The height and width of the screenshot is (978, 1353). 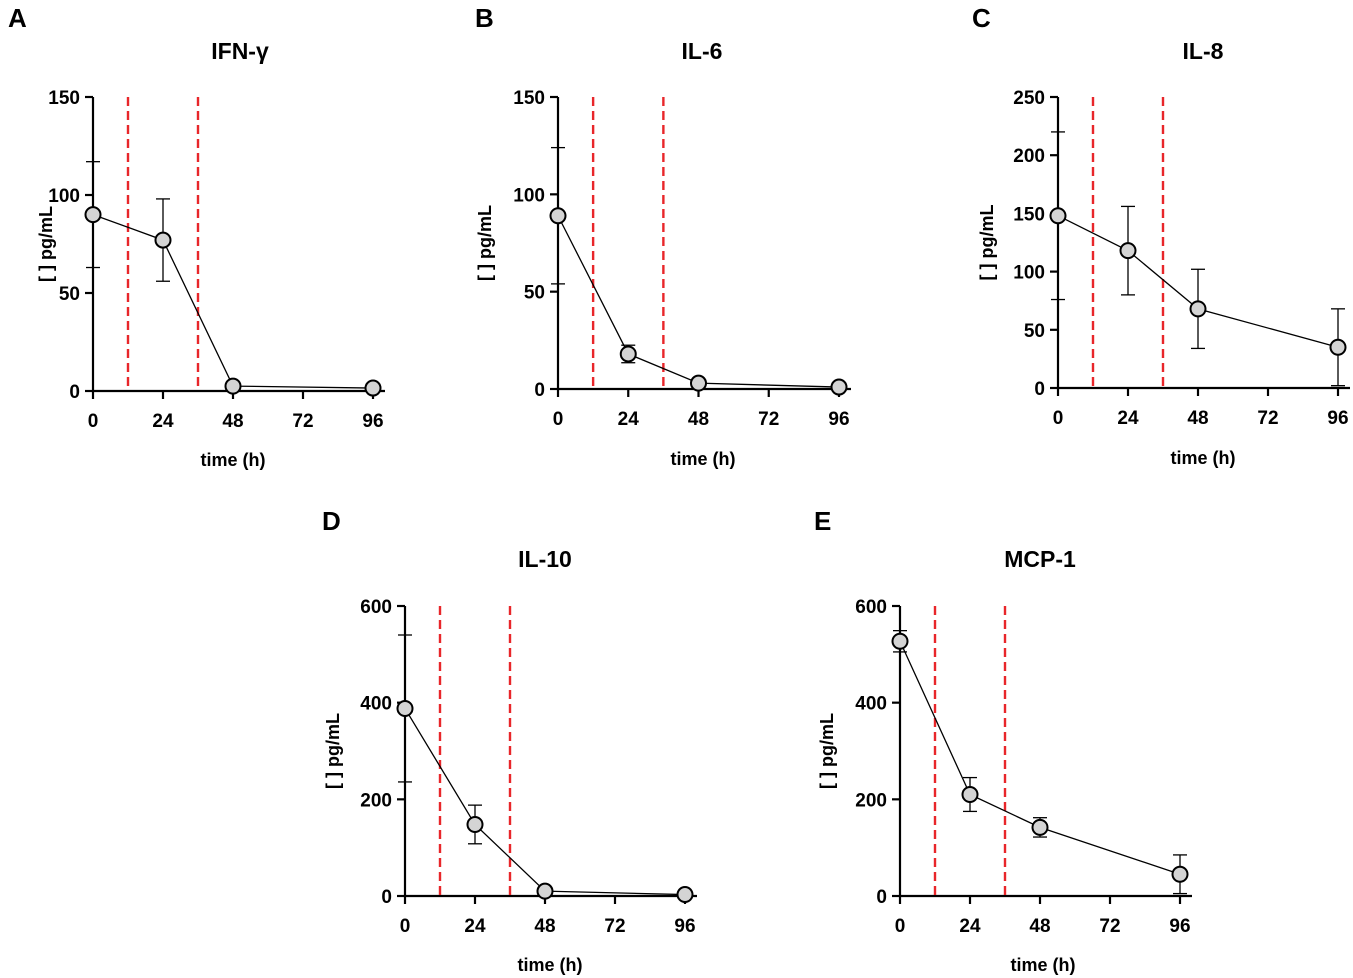 I want to click on chart-title: IL-6, so click(x=702, y=51).